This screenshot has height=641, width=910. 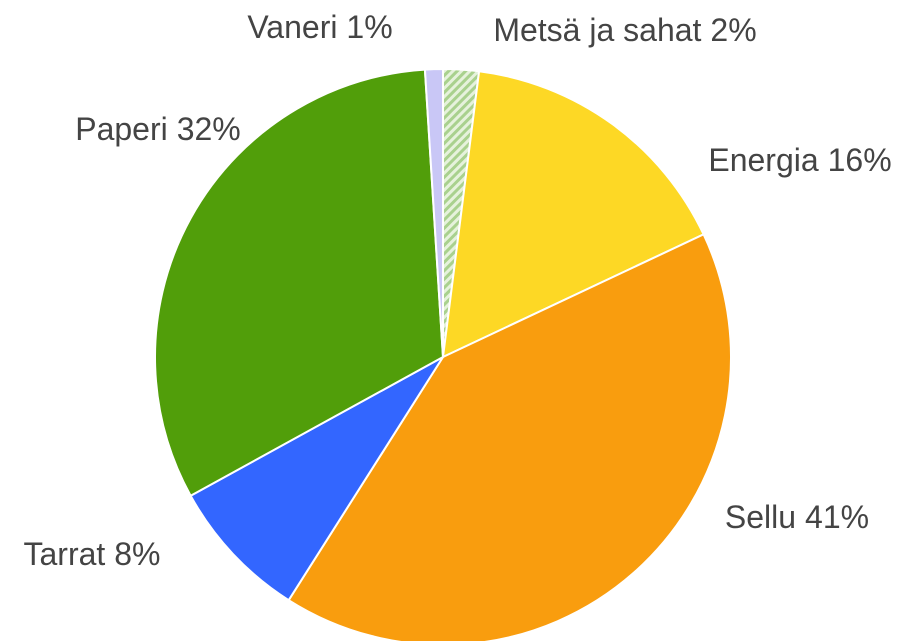 I want to click on slice-name: Sellu, so click(x=760, y=517).